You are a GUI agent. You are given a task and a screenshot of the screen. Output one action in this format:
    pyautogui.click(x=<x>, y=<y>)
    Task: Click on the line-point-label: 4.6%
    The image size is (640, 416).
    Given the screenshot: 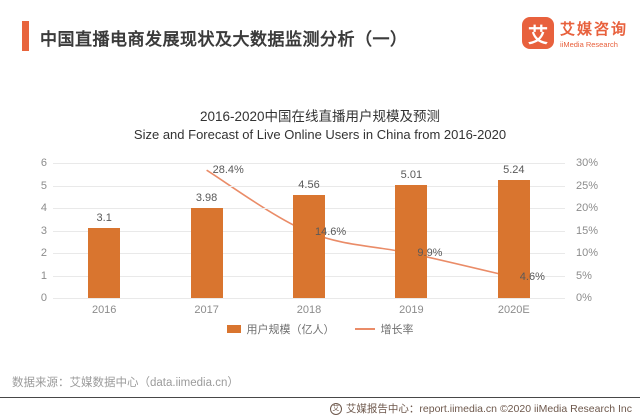 What is the action you would take?
    pyautogui.click(x=532, y=277)
    